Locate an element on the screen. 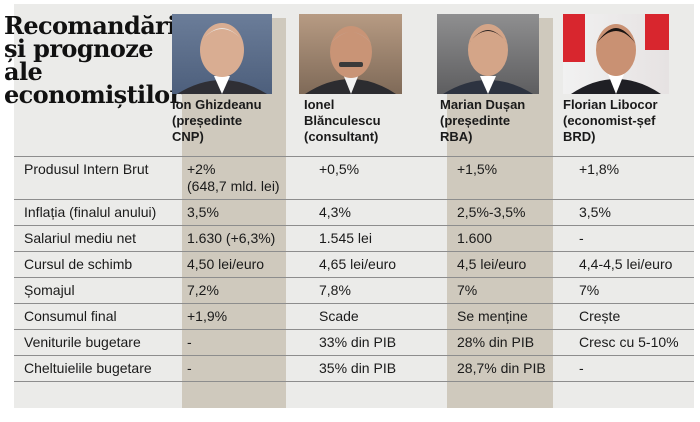  title-line: economiștilor is located at coordinates (93, 94).